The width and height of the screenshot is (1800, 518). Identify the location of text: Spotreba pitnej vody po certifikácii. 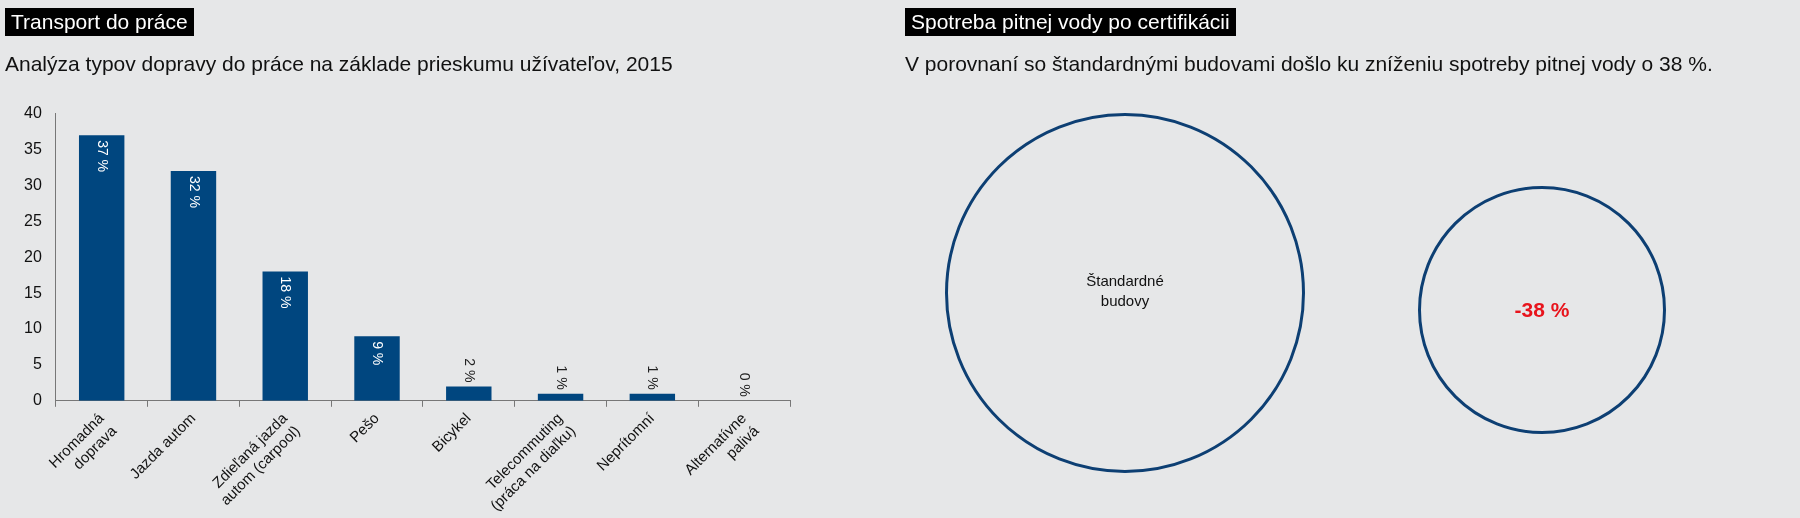
(1070, 22).